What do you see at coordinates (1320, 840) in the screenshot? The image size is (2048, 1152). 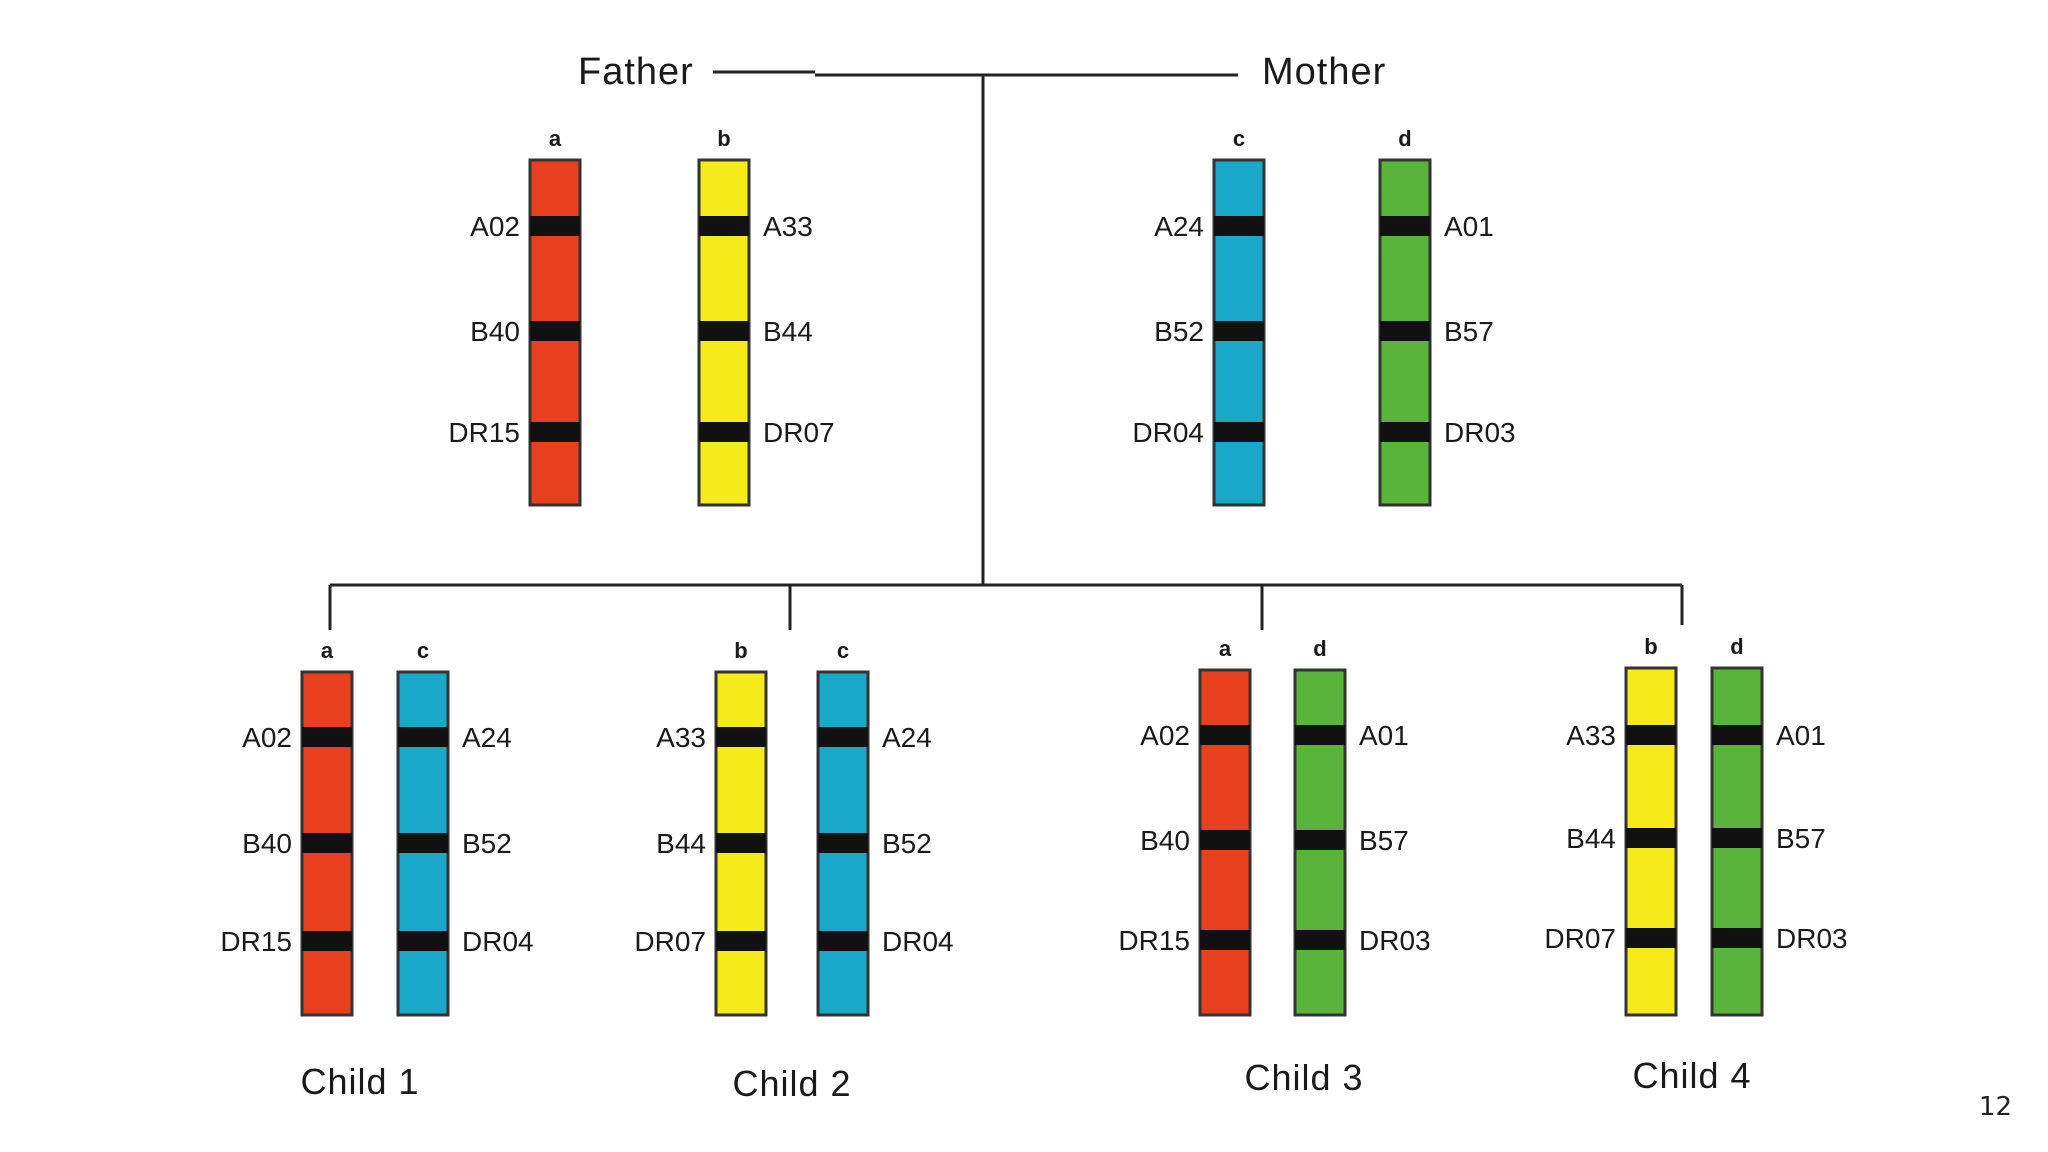 I see `chromosome-children-2-1-band-b57` at bounding box center [1320, 840].